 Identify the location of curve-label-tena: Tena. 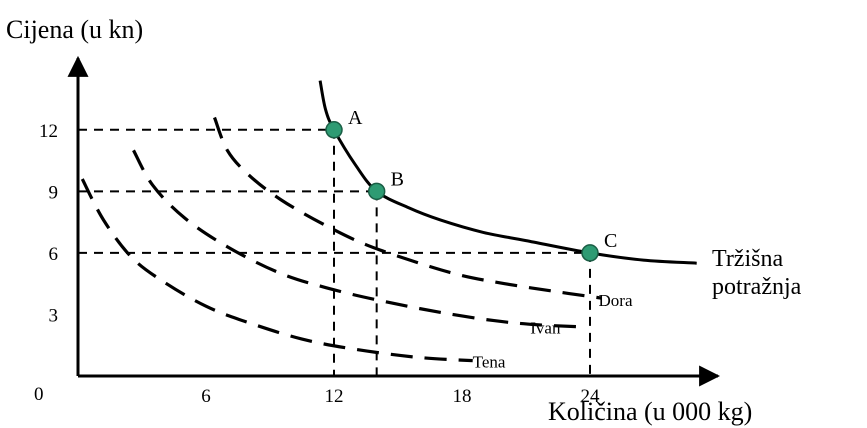
(489, 362).